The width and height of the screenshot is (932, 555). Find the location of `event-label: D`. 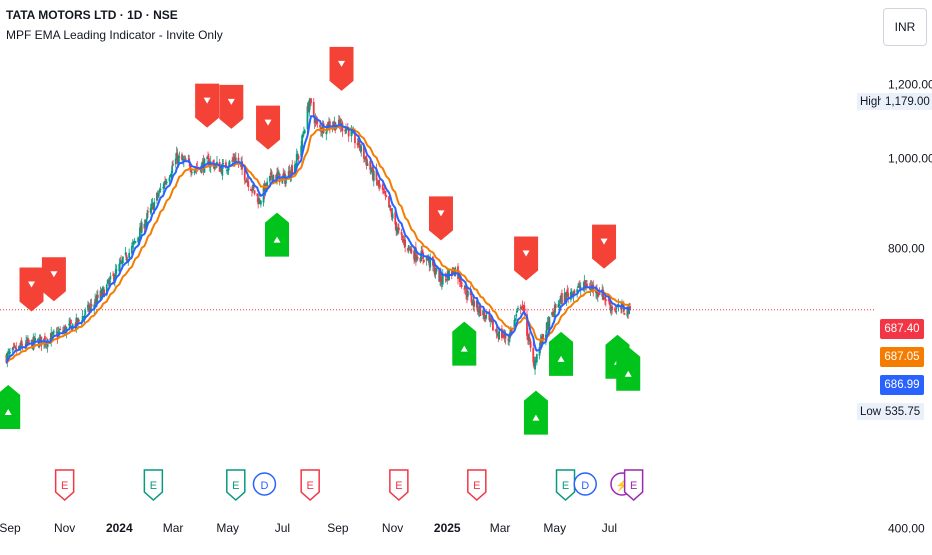

event-label: D is located at coordinates (264, 486).